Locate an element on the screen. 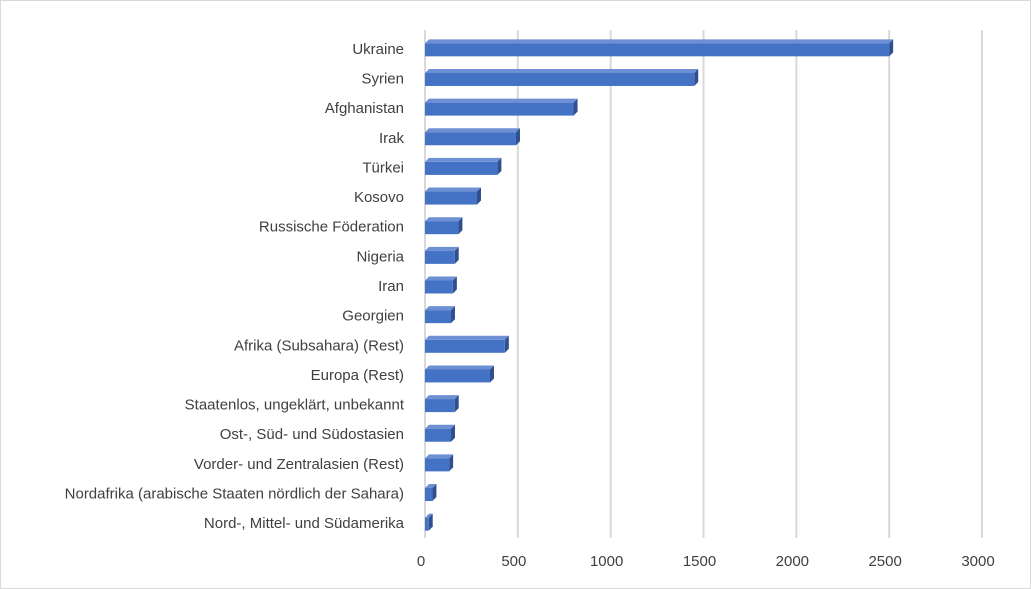  category-label: Iran is located at coordinates (391, 286).